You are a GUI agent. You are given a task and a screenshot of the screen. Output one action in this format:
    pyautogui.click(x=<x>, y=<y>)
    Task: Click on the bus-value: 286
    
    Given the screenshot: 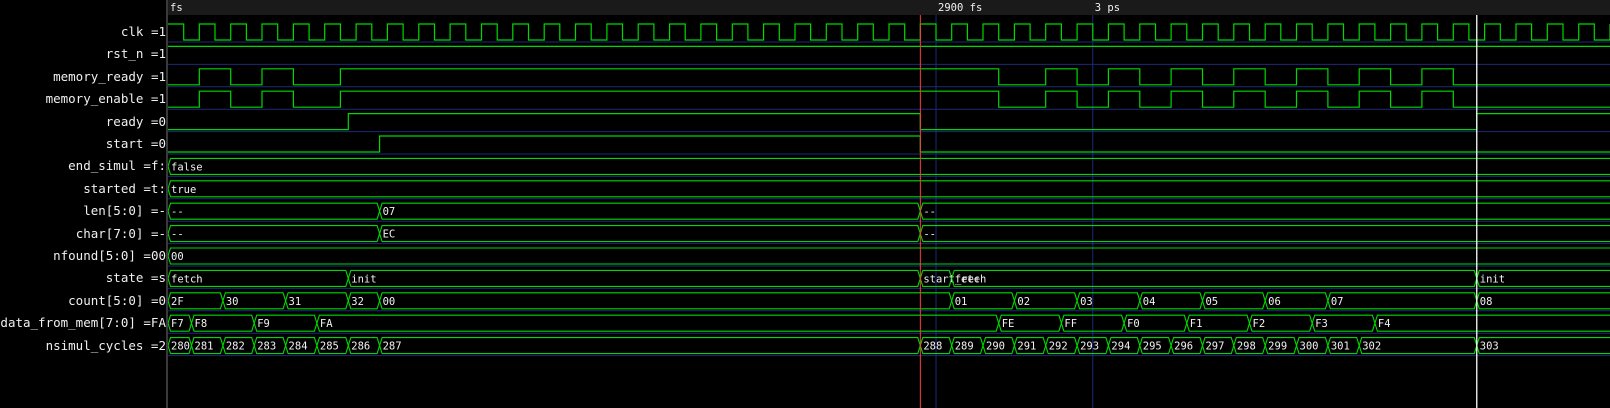 What is the action you would take?
    pyautogui.click(x=360, y=347)
    